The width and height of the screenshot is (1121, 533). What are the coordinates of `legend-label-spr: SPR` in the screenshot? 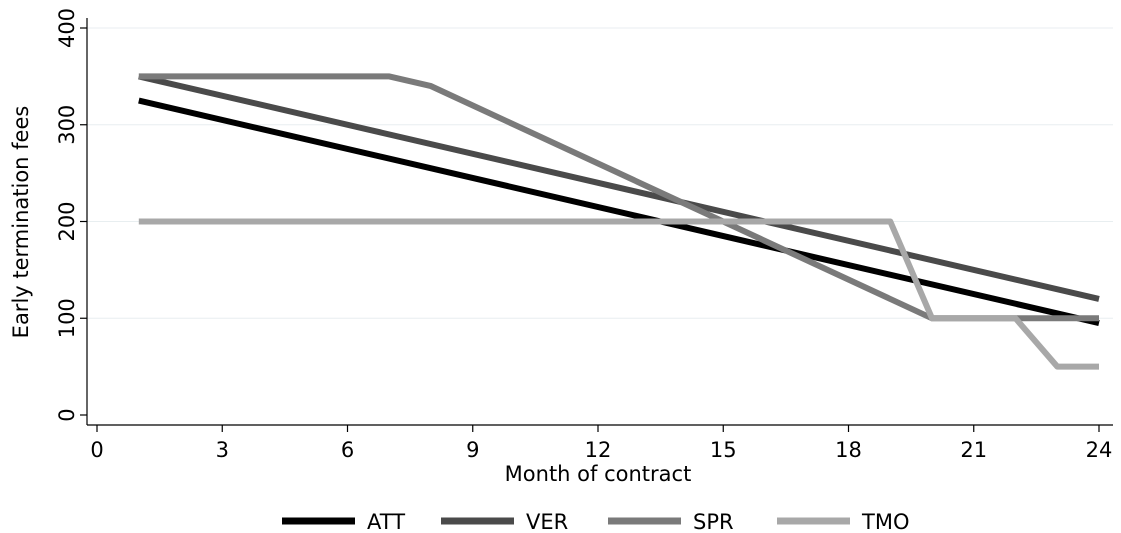 It's located at (713, 521).